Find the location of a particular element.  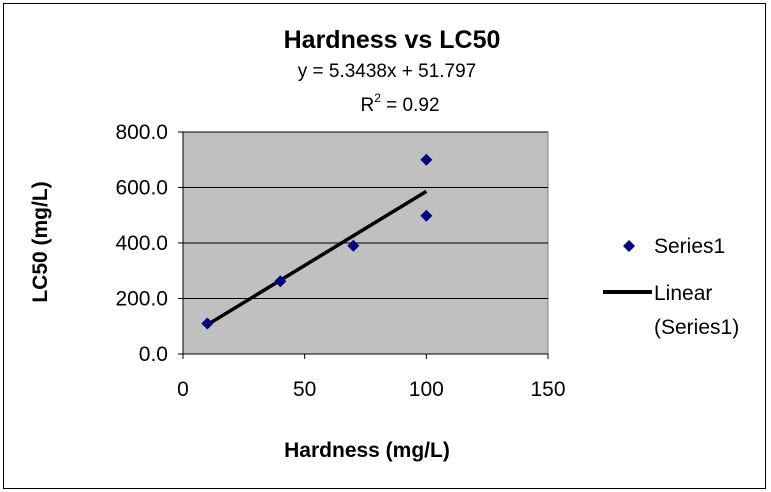

x-tick-label: 0 is located at coordinates (183, 389).